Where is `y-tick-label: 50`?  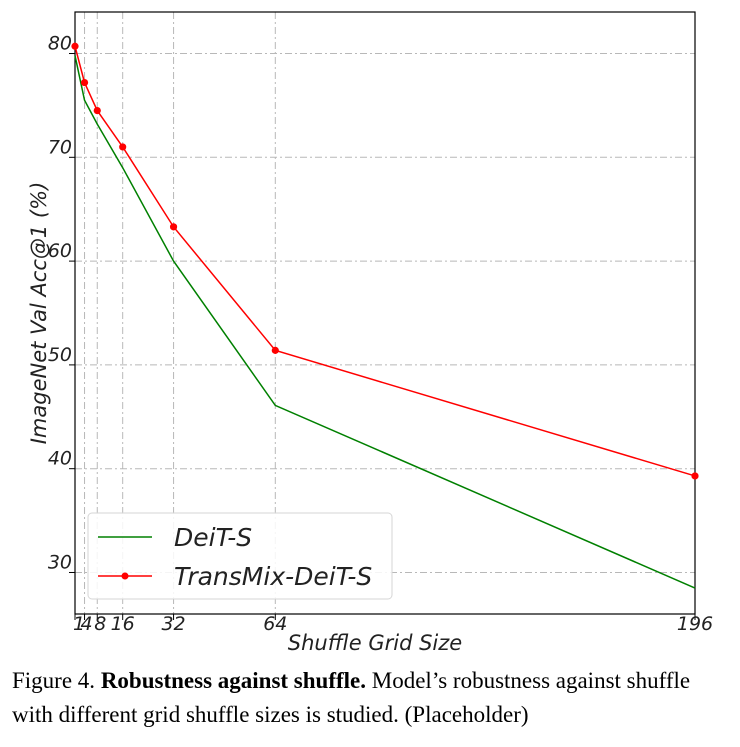
y-tick-label: 50 is located at coordinates (60, 355).